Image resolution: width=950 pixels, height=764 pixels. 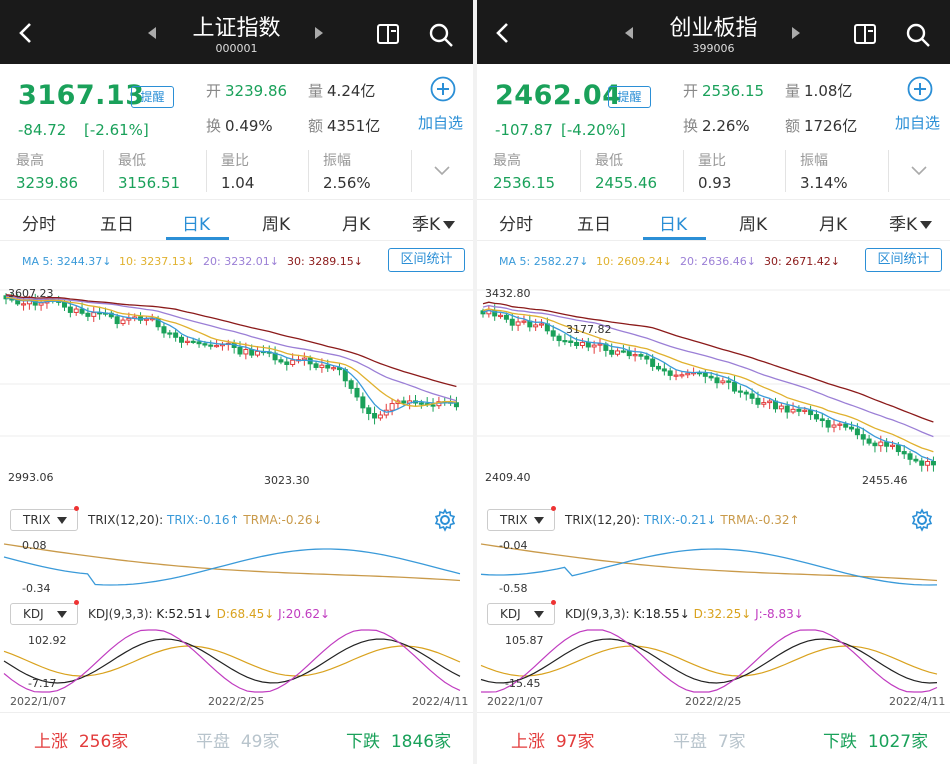 What do you see at coordinates (31, 477) in the screenshot?
I see `kline-bottom-label: 2993.06` at bounding box center [31, 477].